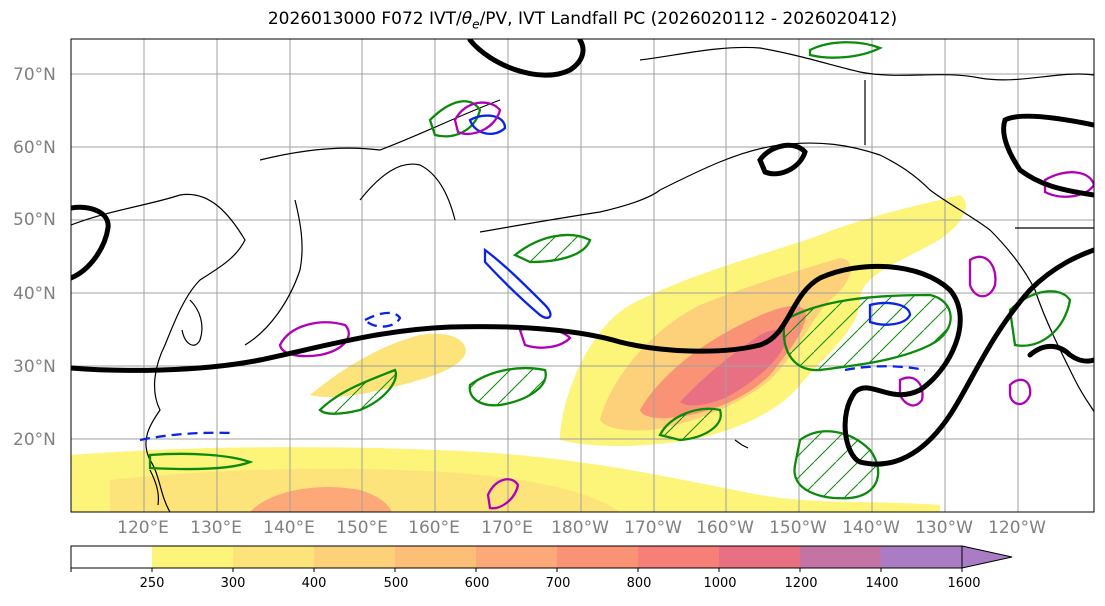 The image size is (1105, 606). What do you see at coordinates (845, 50) in the screenshot?
I see `green-arctic` at bounding box center [845, 50].